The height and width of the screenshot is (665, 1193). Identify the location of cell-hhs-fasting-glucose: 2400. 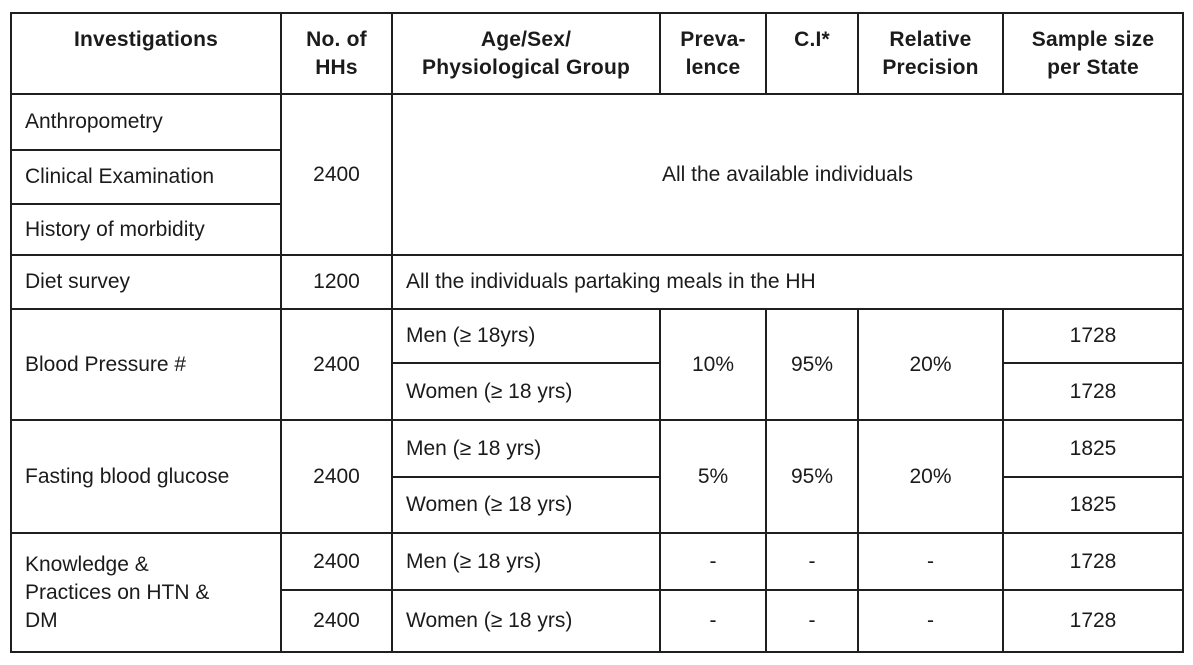
(336, 476).